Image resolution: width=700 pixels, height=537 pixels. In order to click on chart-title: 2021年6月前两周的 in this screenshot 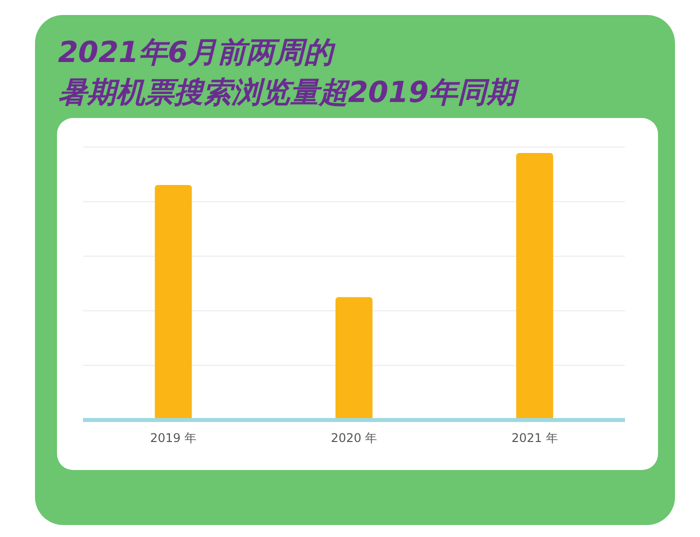, I will do `click(197, 52)`.